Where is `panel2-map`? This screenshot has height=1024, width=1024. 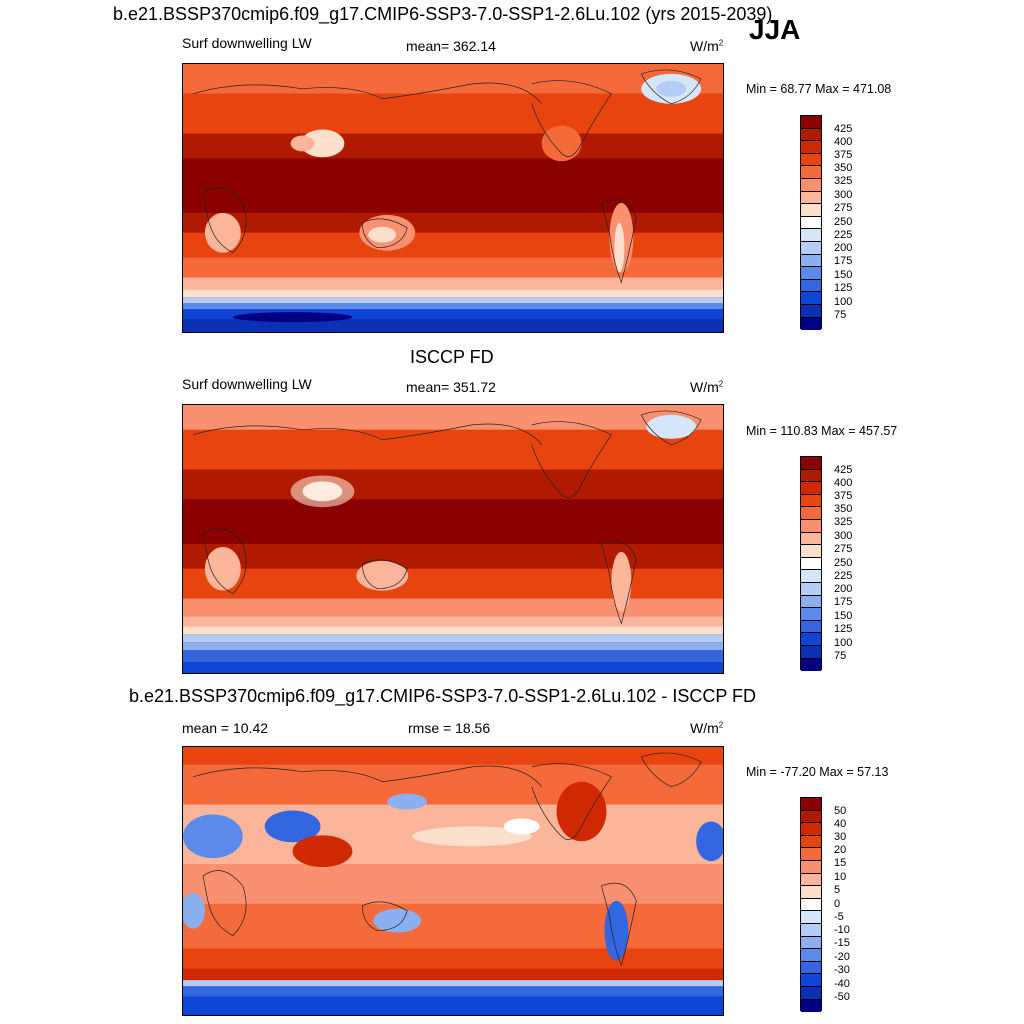 panel2-map is located at coordinates (453, 539).